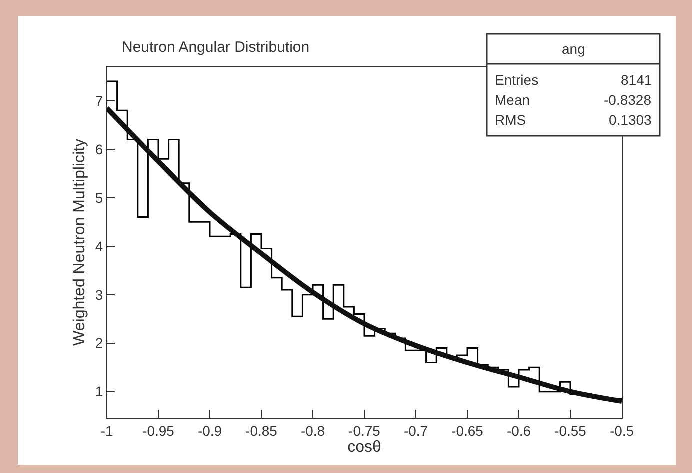 The width and height of the screenshot is (692, 473). What do you see at coordinates (99, 392) in the screenshot?
I see `y-tick-label: 1` at bounding box center [99, 392].